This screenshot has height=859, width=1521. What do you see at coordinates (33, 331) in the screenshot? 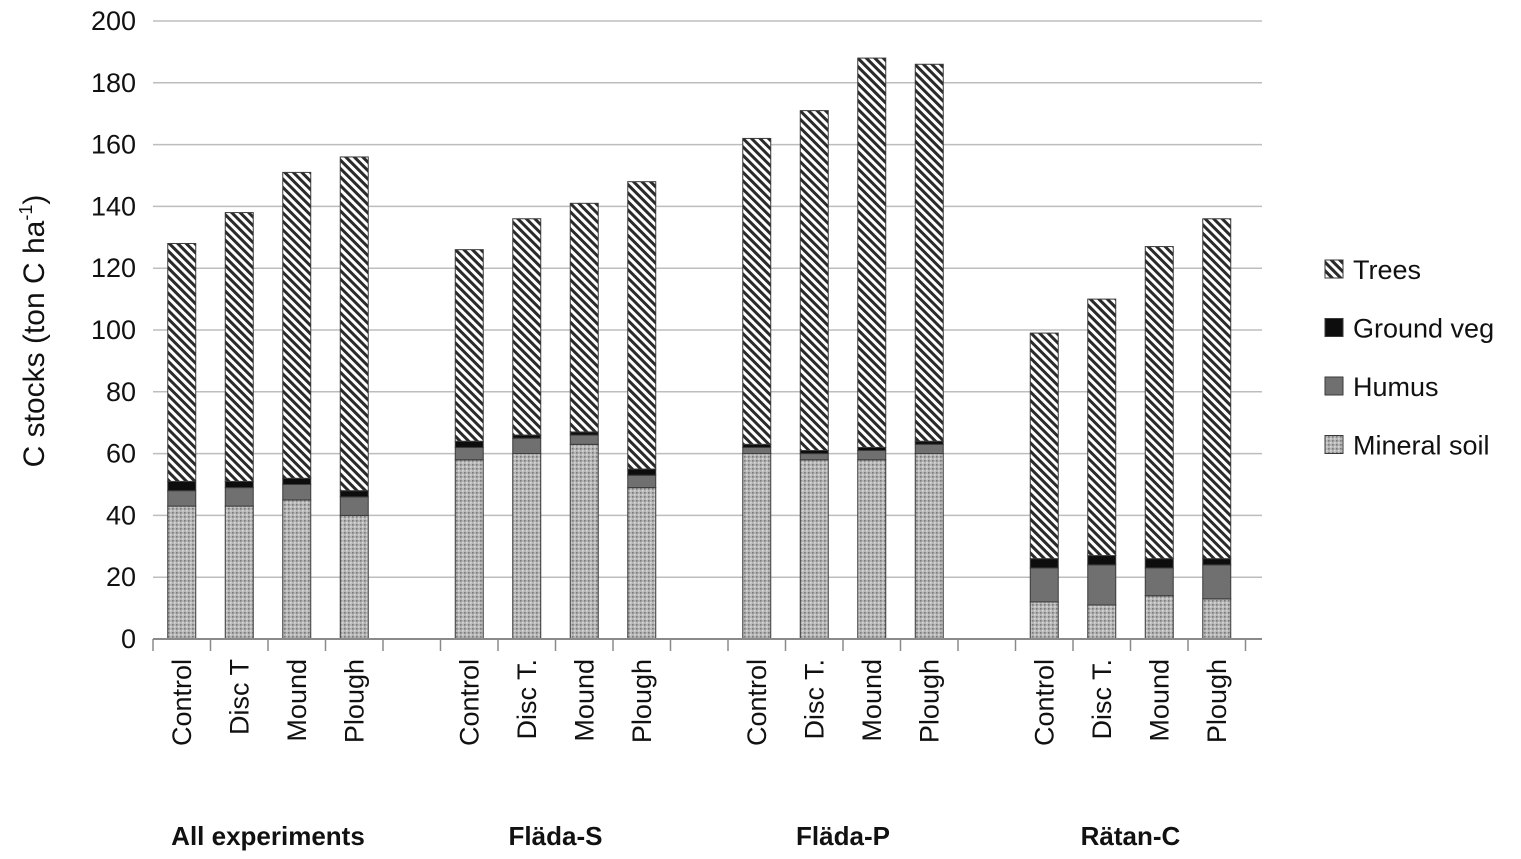
I see `y-axis-title: C stocks (ton C ha-1)` at bounding box center [33, 331].